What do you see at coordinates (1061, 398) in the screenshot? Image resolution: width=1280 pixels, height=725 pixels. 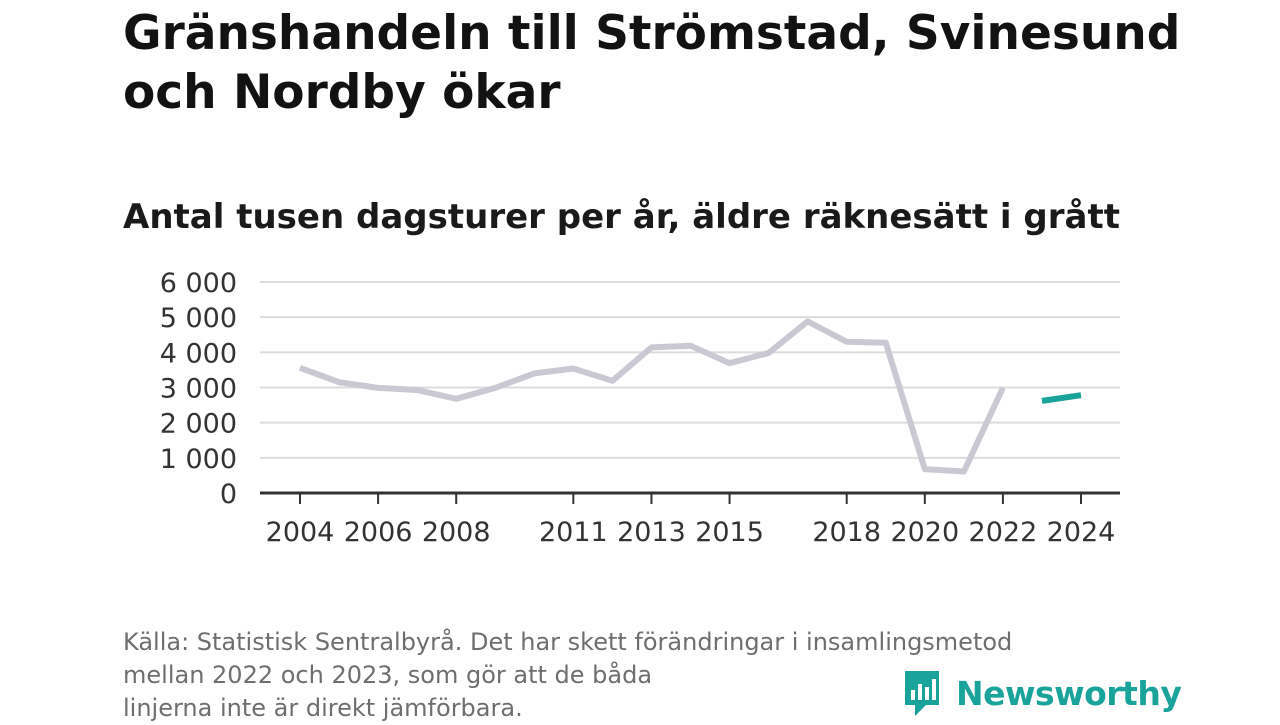 I see `series-line-new-method` at bounding box center [1061, 398].